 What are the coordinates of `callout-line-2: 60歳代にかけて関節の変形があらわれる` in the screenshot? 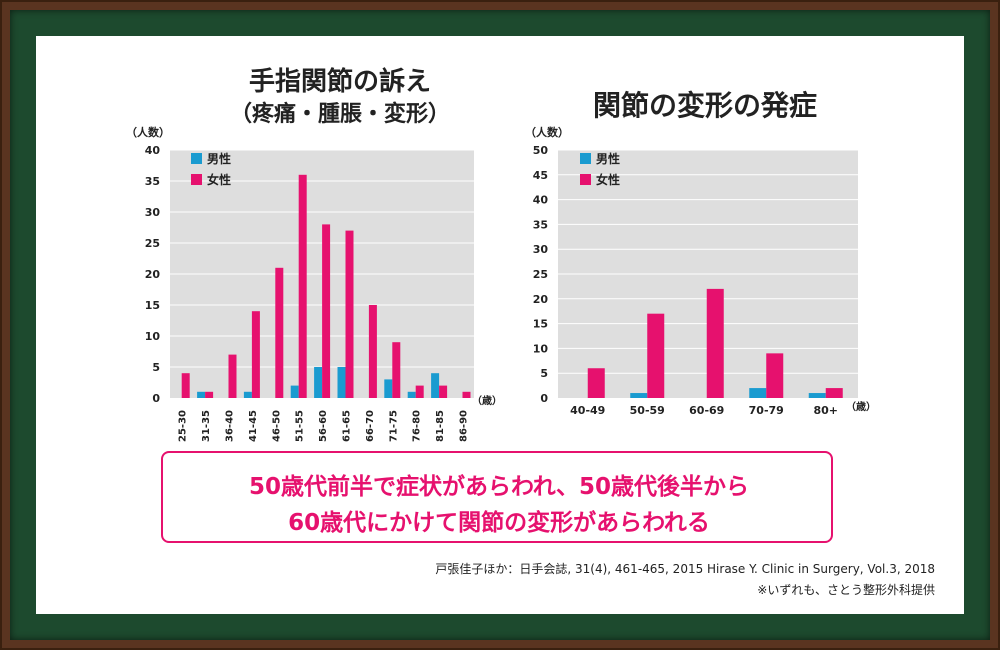 It's located at (499, 523).